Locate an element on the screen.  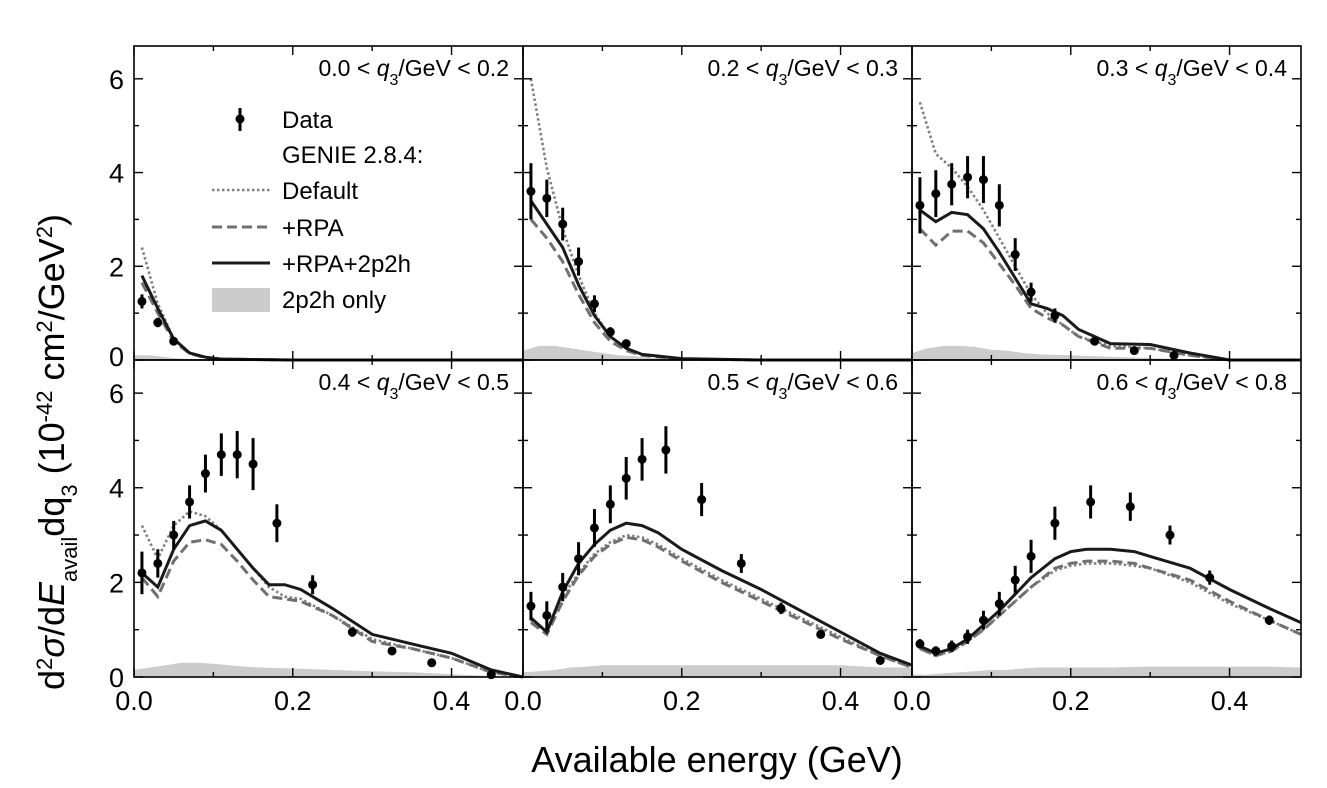
panel-title: 0.6 < q3/GeV < 0.8 is located at coordinates (1192, 386).